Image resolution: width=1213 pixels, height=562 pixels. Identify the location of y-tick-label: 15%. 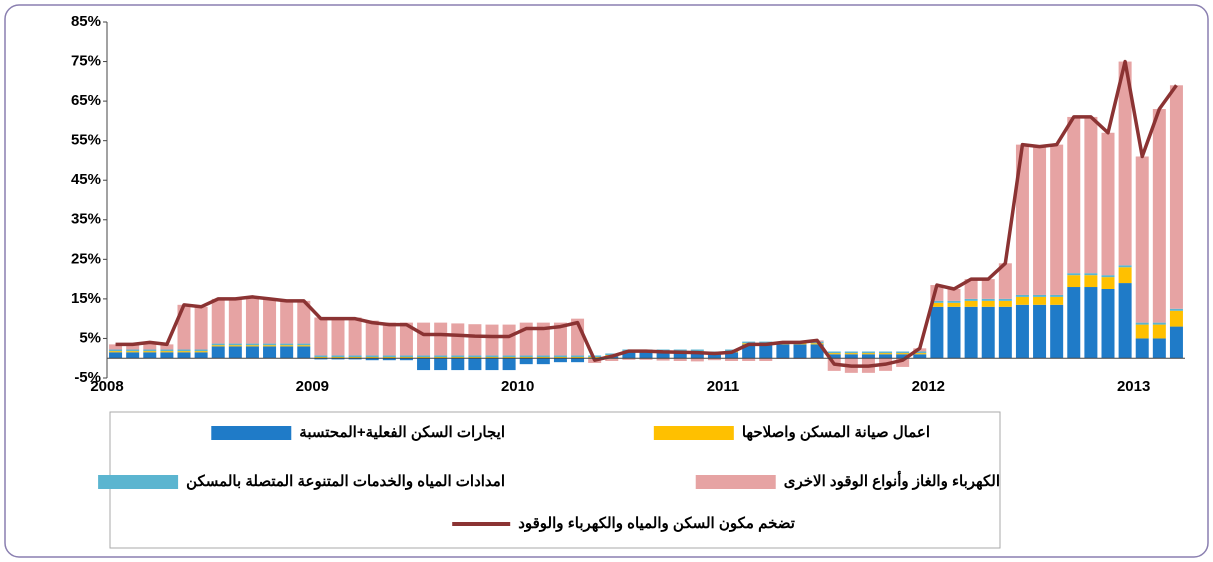
(86, 298).